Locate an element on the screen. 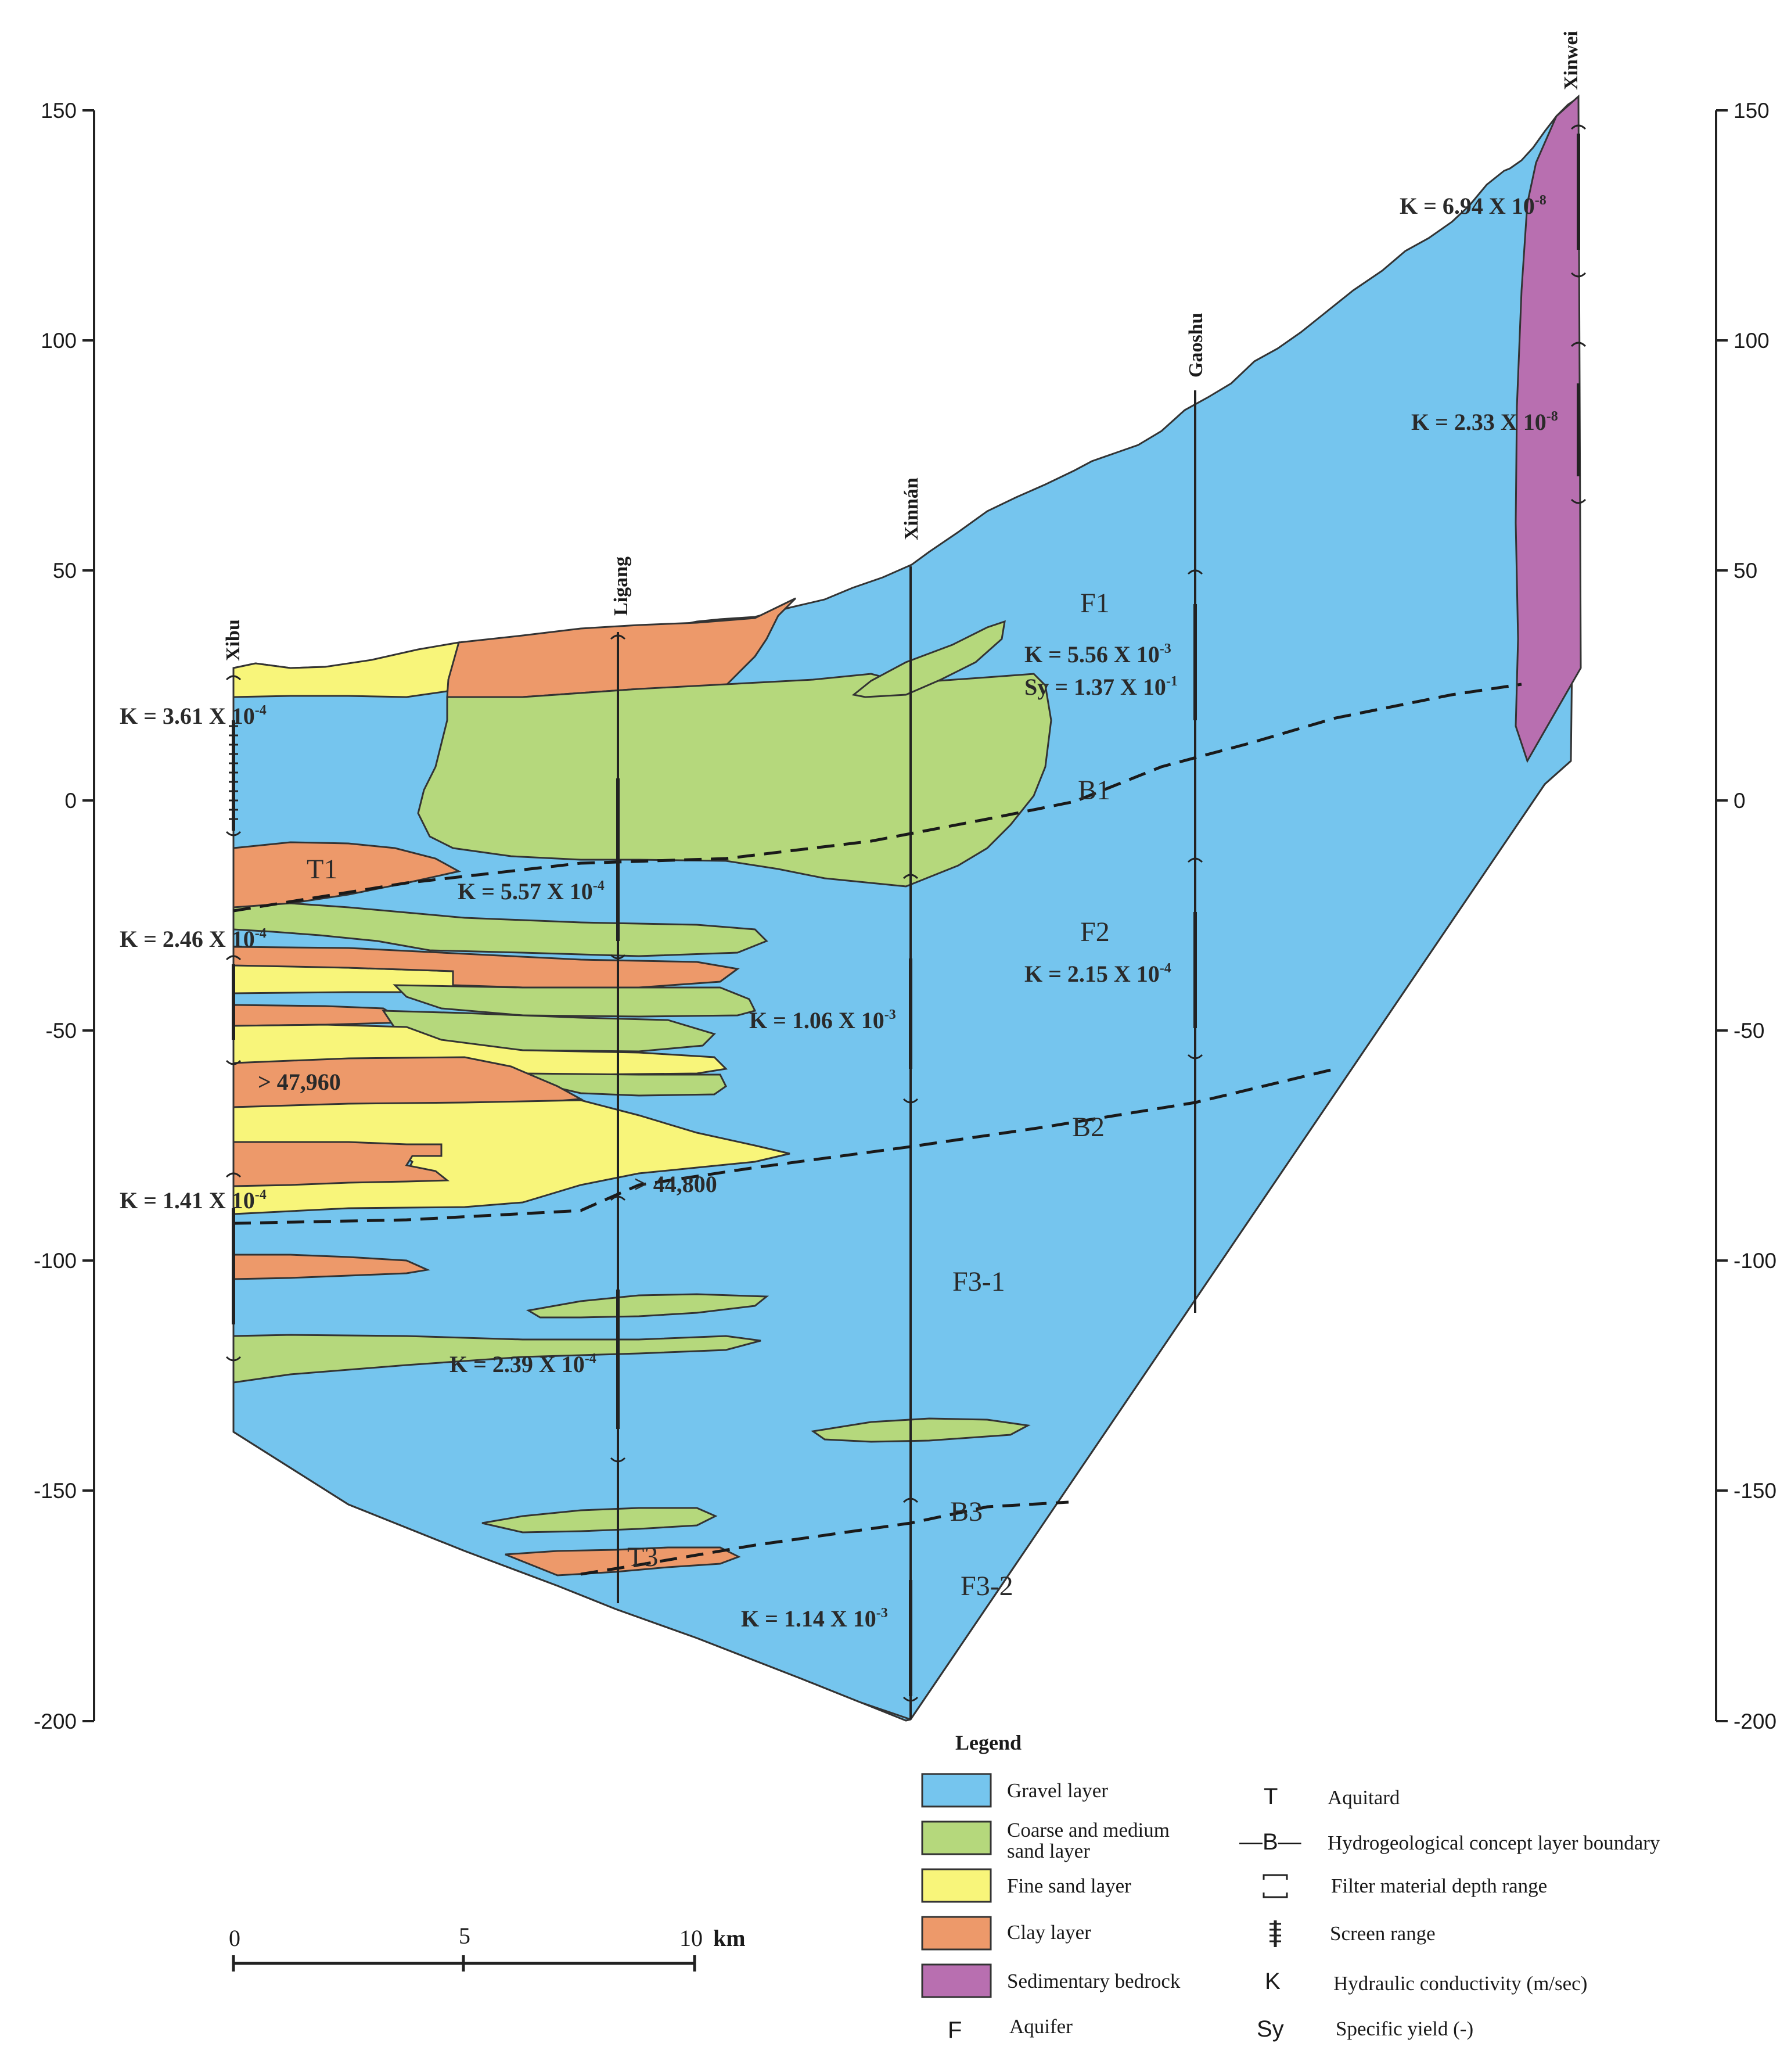 Image resolution: width=1791 pixels, height=2072 pixels. legend-label: Gravel layer is located at coordinates (1058, 1791).